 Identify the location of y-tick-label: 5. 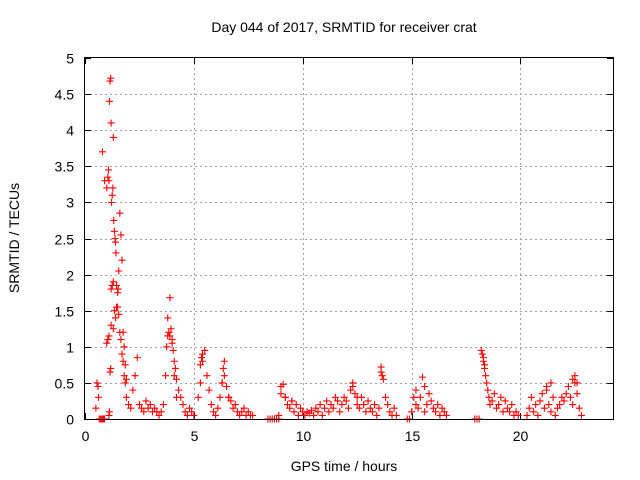
(70, 59).